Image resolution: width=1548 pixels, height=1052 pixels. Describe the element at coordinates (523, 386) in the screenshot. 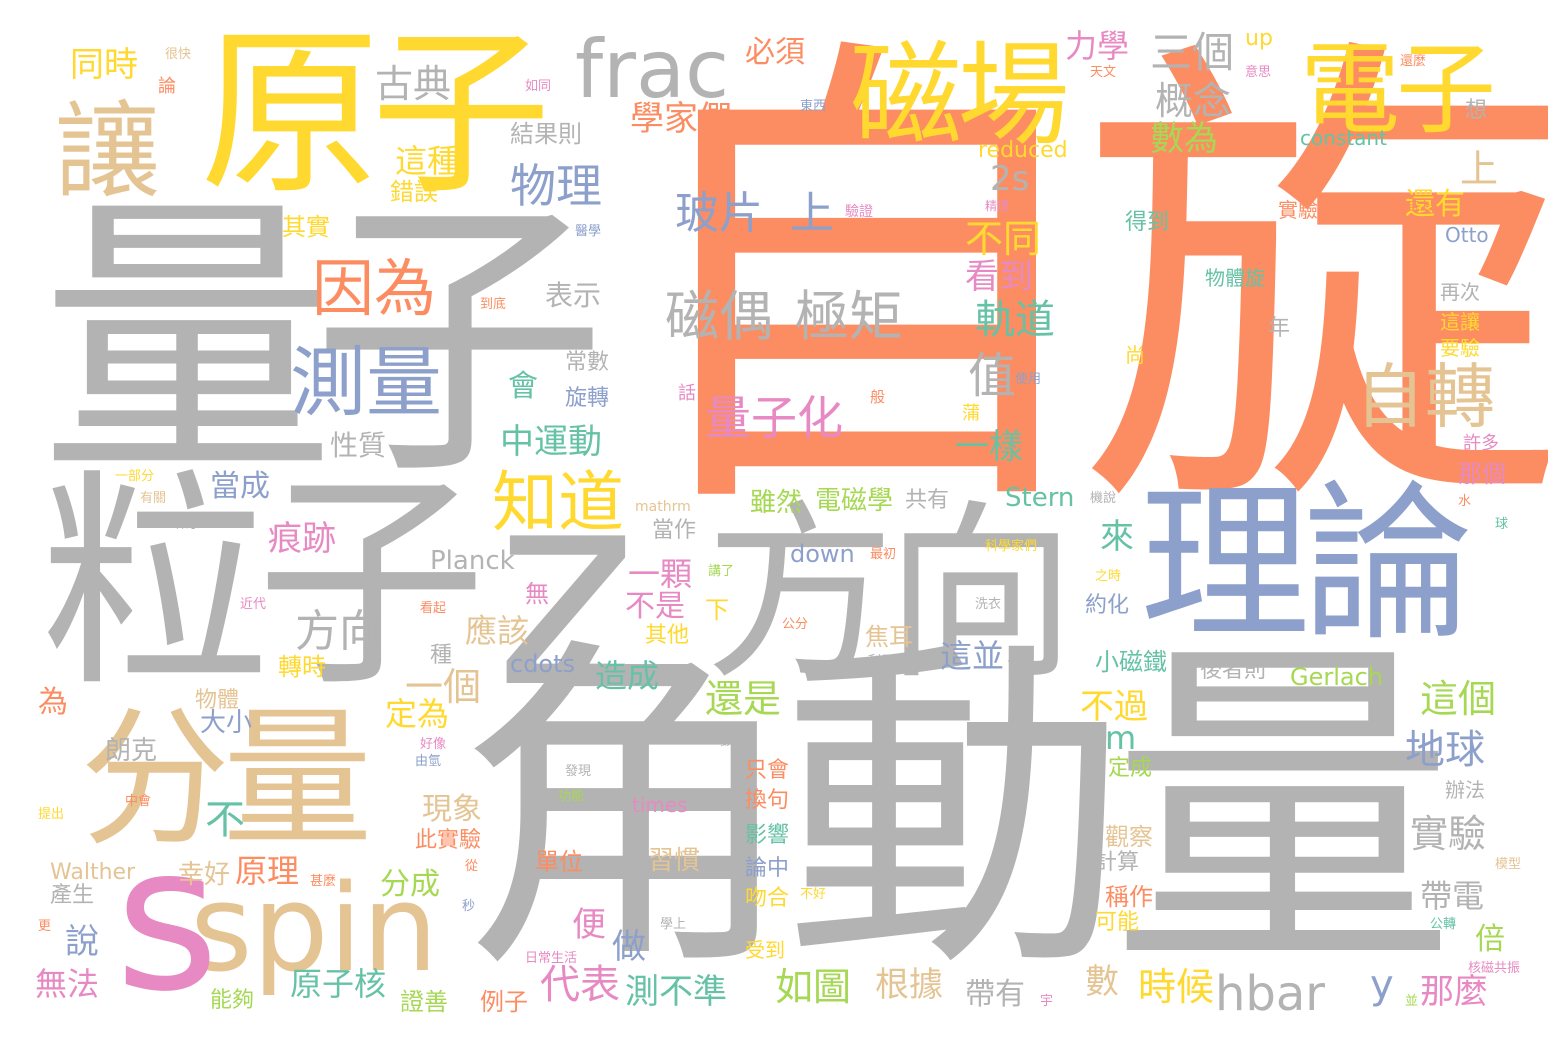

I see `word-hui: 會` at that location.